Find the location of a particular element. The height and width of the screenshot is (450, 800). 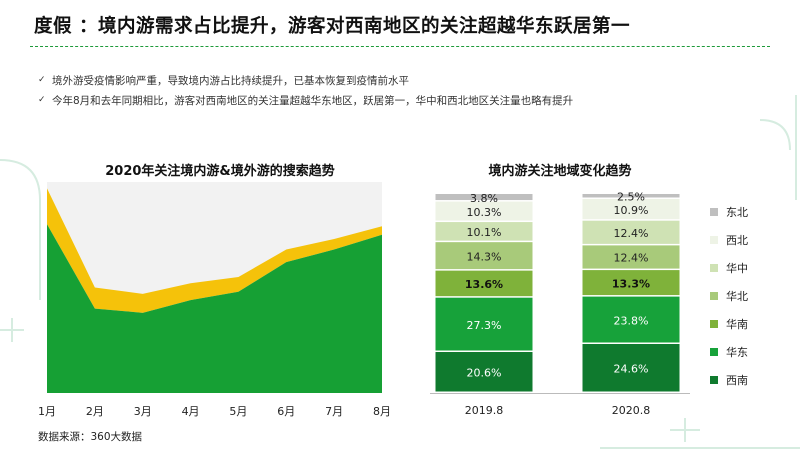

bullet-item: ✓ 境外游受疫情影响严重，导致境内游占比持续提升，已基本恢复到疫情前水平 is located at coordinates (305, 80).